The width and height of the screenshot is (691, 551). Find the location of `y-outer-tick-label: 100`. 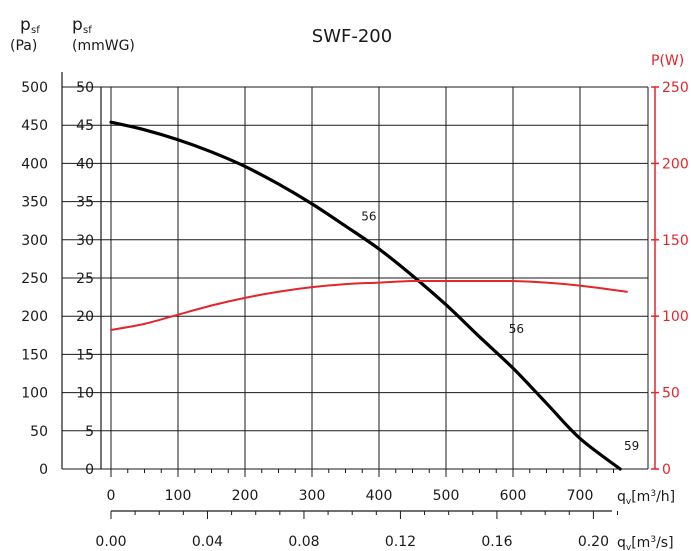

y-outer-tick-label: 100 is located at coordinates (34, 394).